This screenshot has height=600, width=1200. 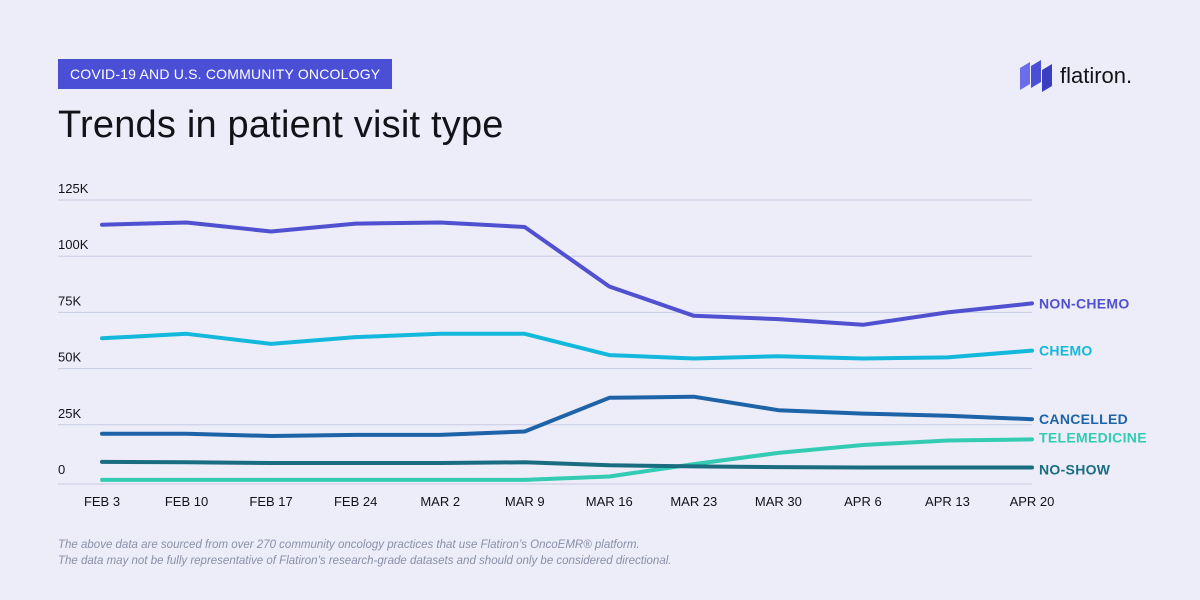 I want to click on series-label-cancelled: CANCELLED, so click(x=1083, y=419).